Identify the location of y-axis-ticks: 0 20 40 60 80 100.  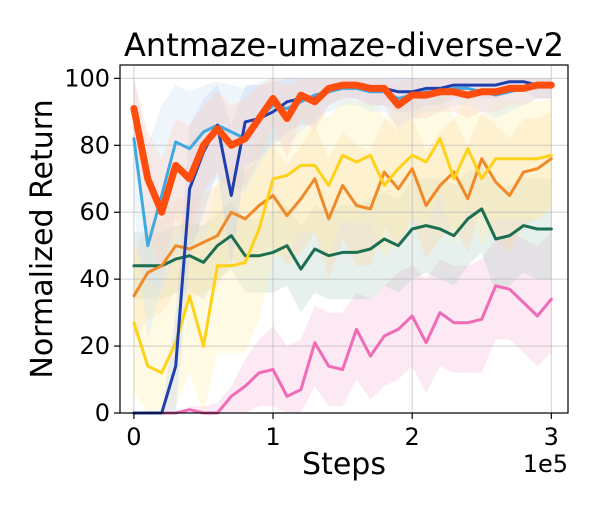
(92, 245).